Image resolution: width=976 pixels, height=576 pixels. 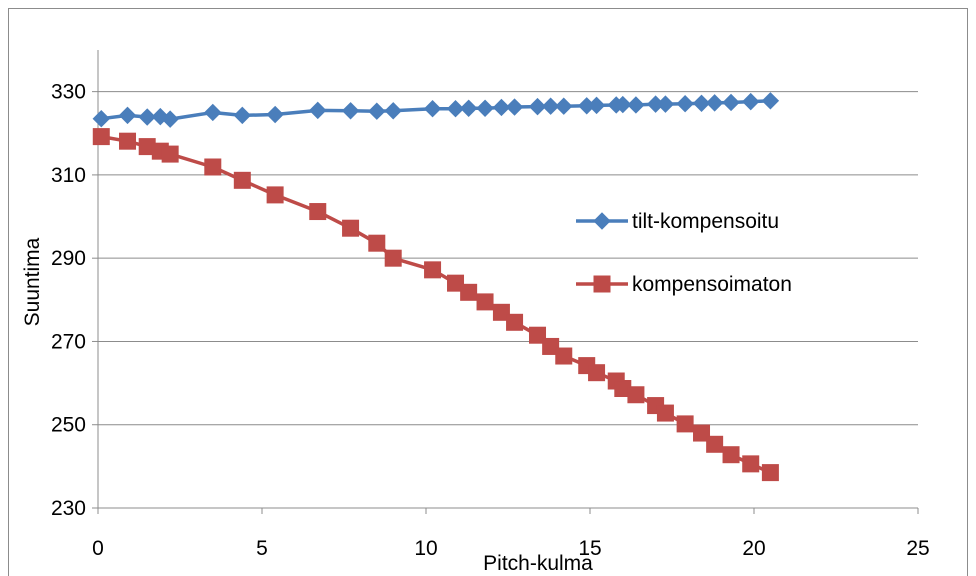 What do you see at coordinates (68, 175) in the screenshot?
I see `y-tick-label-310: 310` at bounding box center [68, 175].